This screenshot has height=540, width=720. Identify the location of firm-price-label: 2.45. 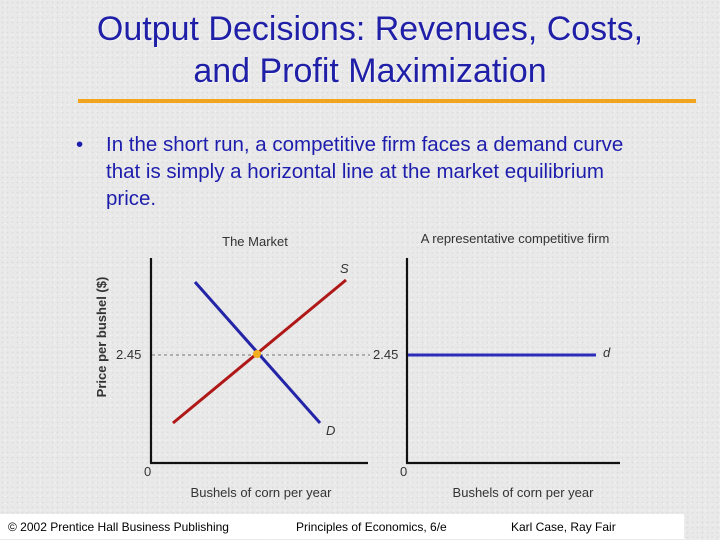
(385, 354).